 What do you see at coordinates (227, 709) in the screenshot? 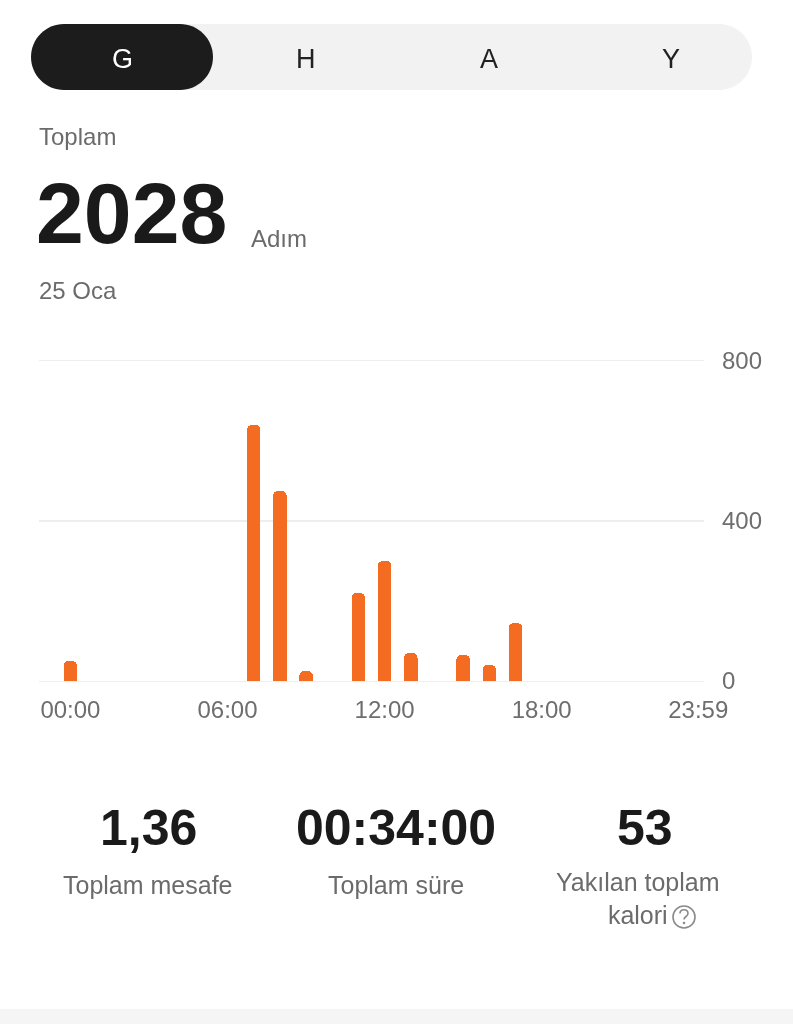
I see `x-tick-label: 06:00` at bounding box center [227, 709].